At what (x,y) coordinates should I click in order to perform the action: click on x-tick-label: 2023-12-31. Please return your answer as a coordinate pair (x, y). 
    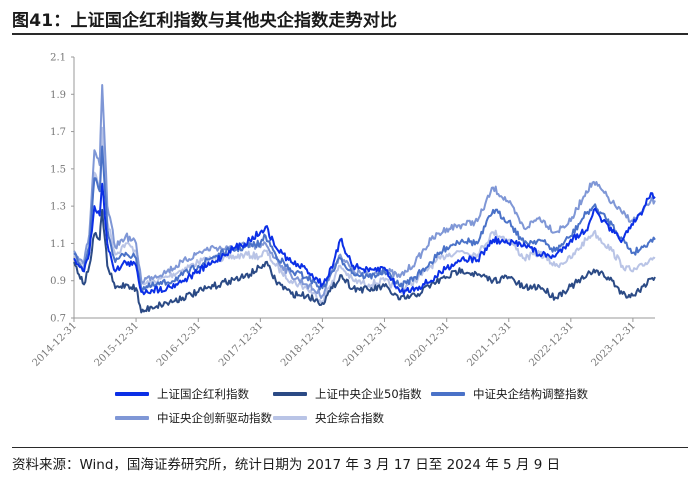
    Looking at the image, I should click on (613, 344).